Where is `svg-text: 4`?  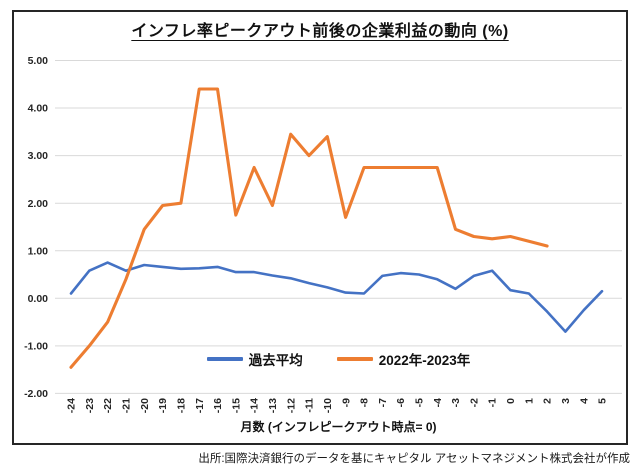
svg-text: 4 is located at coordinates (584, 401).